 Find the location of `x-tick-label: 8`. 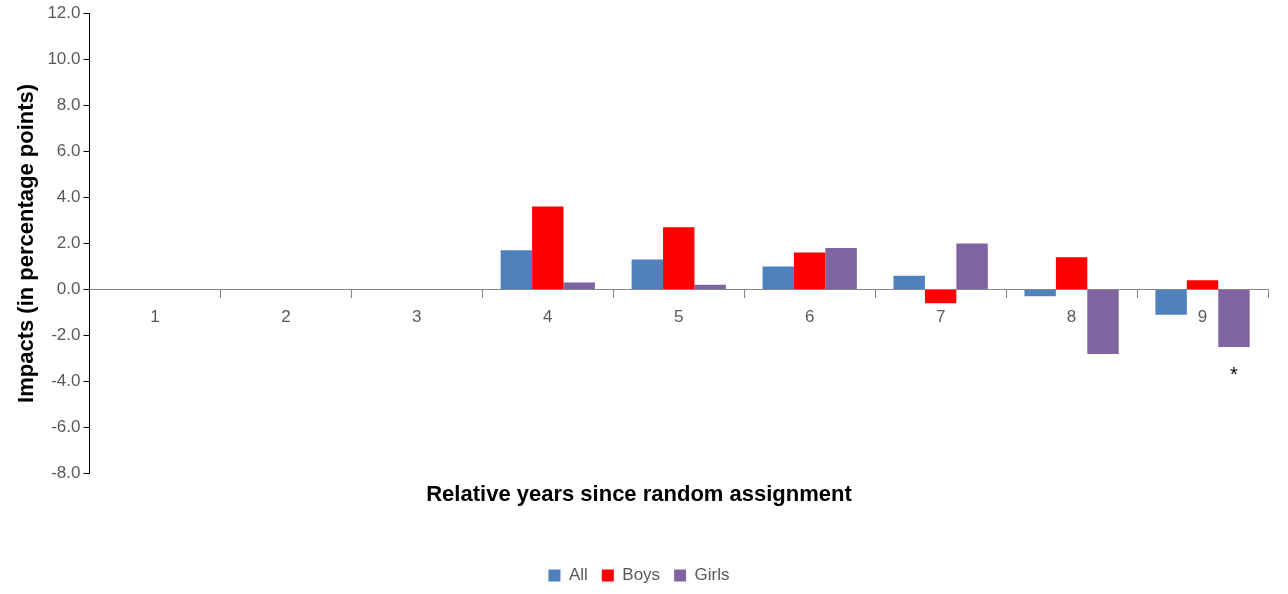

x-tick-label: 8 is located at coordinates (1071, 317).